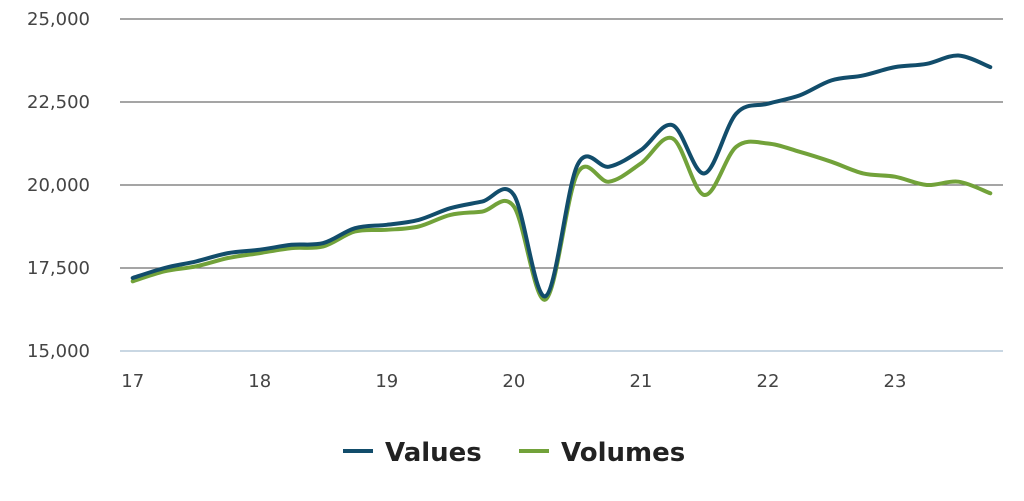 Image resolution: width=1024 pixels, height=501 pixels. I want to click on y-axis-tick-labels: 15,000 17,500 20,000 22,500 25,000, so click(58, 185).